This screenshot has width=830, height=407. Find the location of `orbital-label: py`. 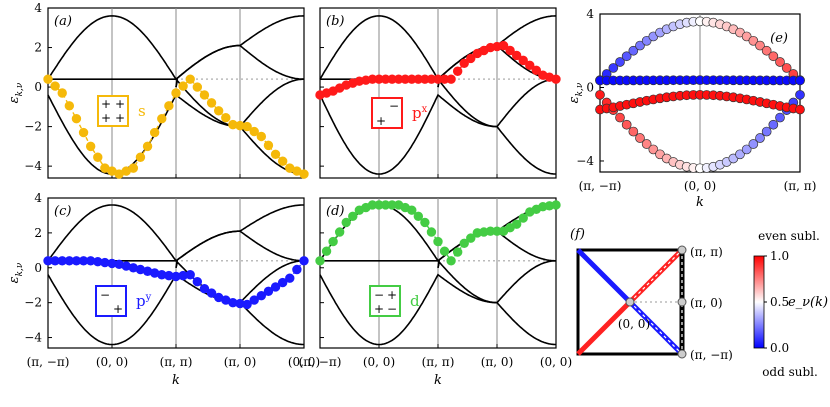

orbital-label: py is located at coordinates (144, 301).